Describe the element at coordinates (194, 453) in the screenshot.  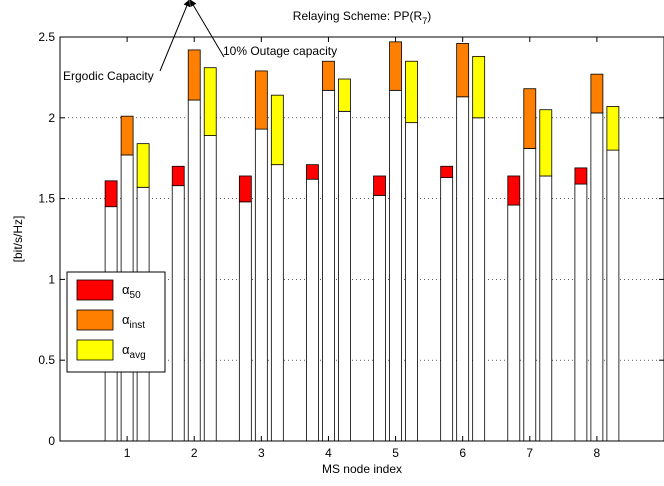
I see `x-tick-label: 2` at that location.